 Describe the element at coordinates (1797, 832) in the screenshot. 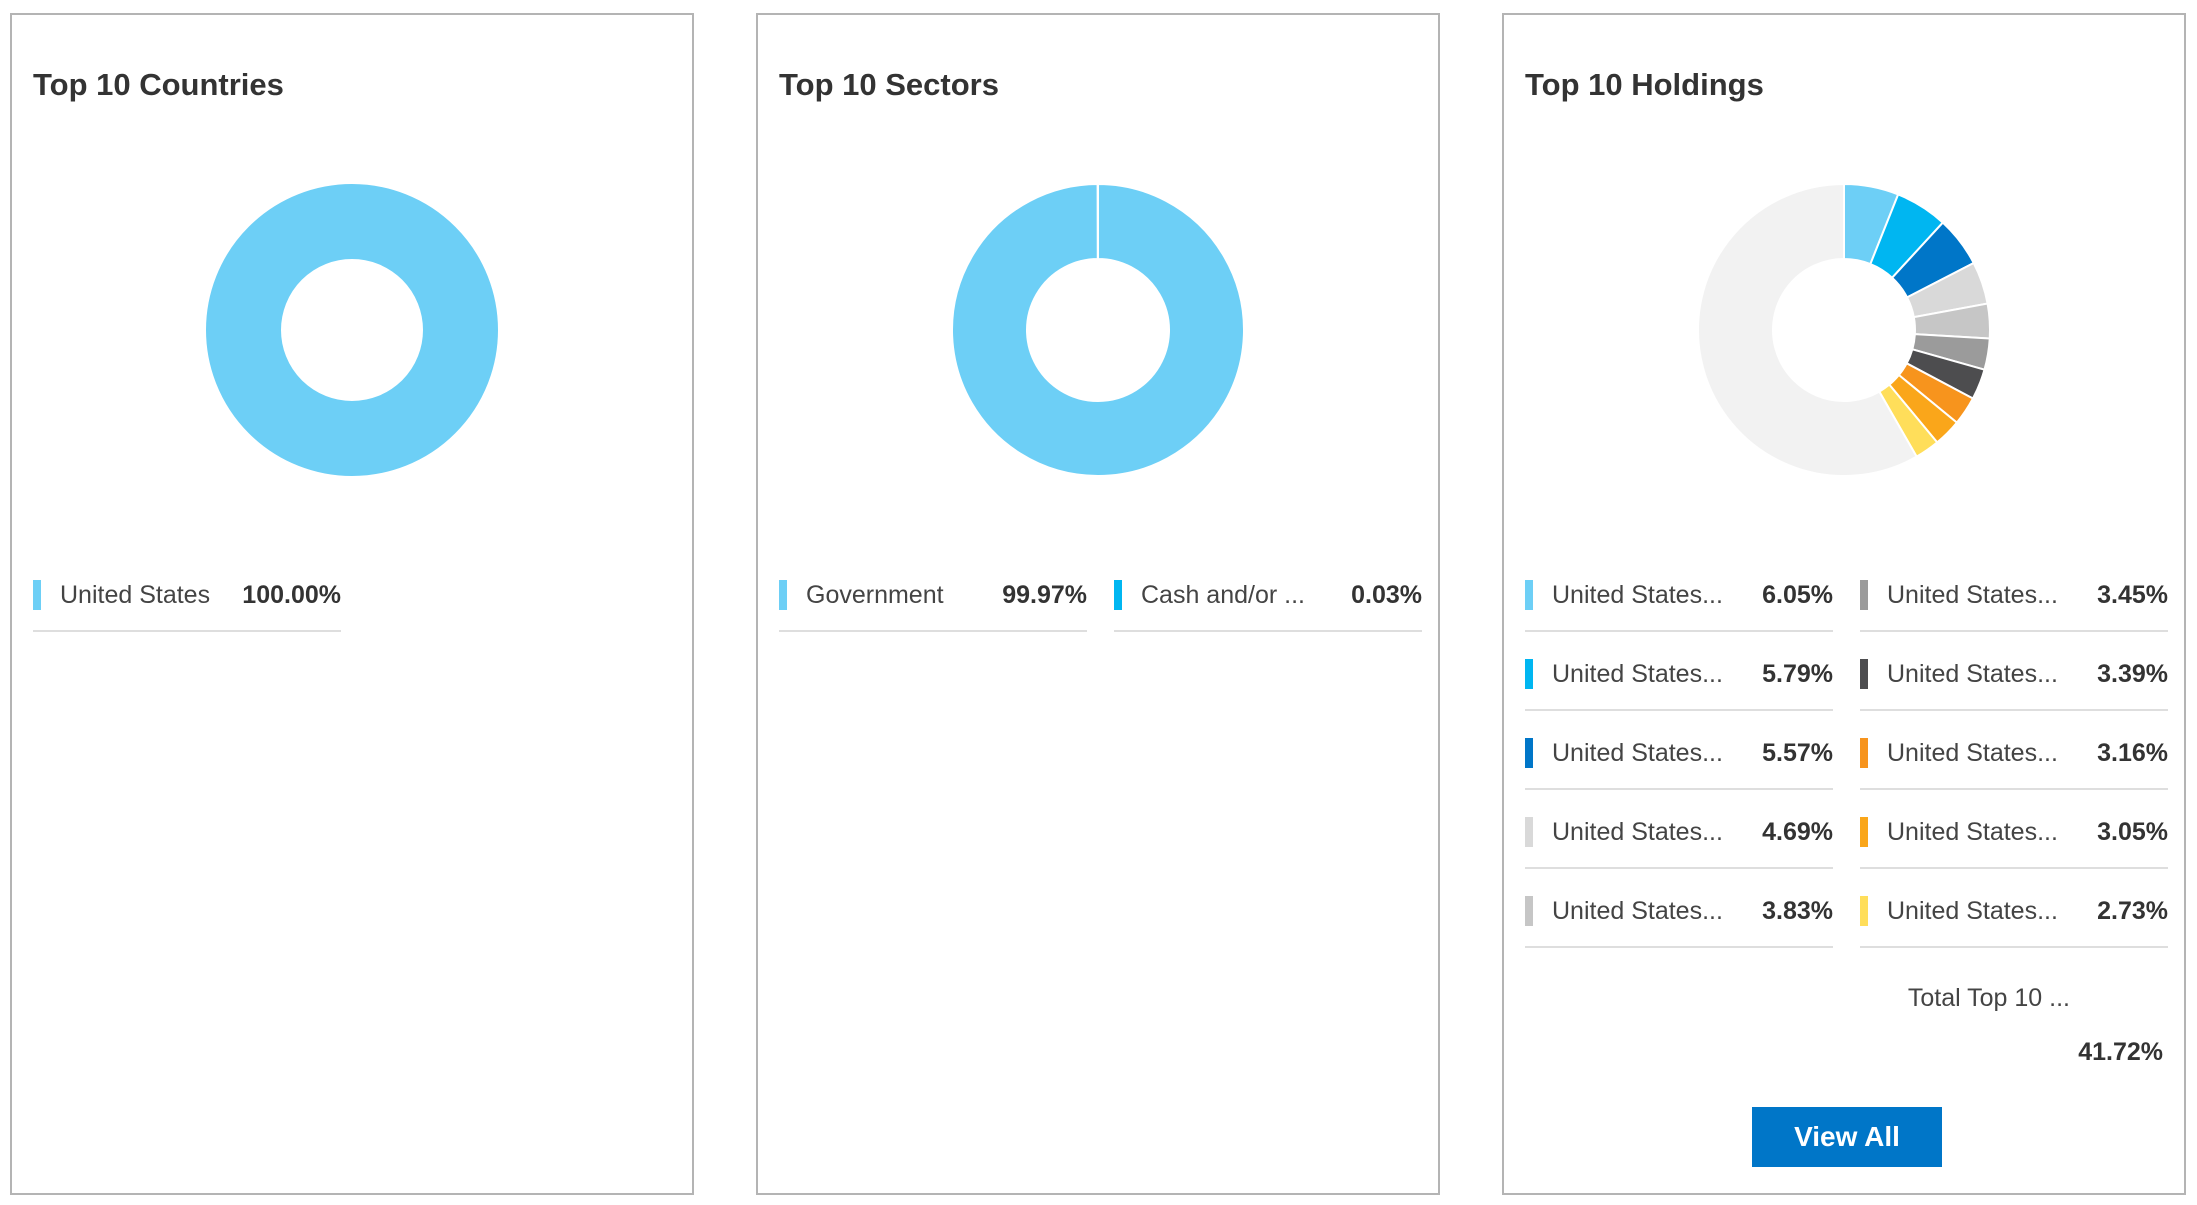

I see `legend-value: 4.69%` at that location.